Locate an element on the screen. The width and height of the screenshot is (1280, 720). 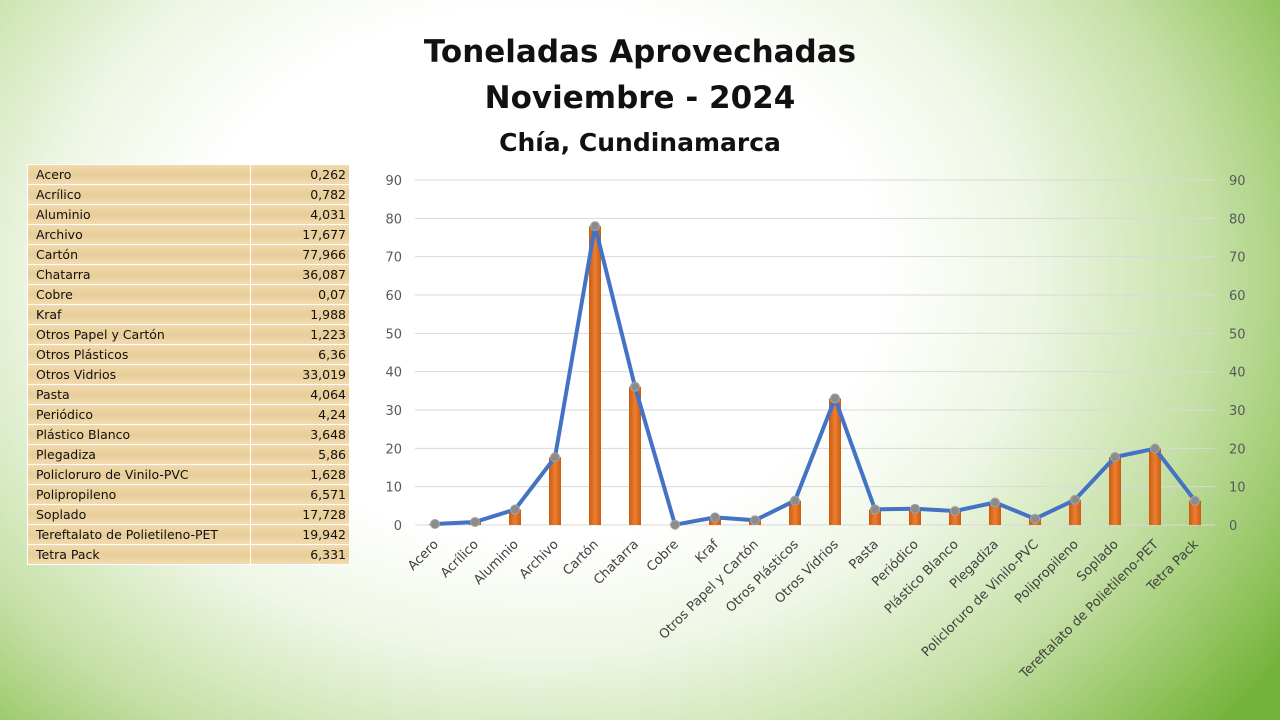
table-cell-tonnage: 0,262 is located at coordinates (300, 174).